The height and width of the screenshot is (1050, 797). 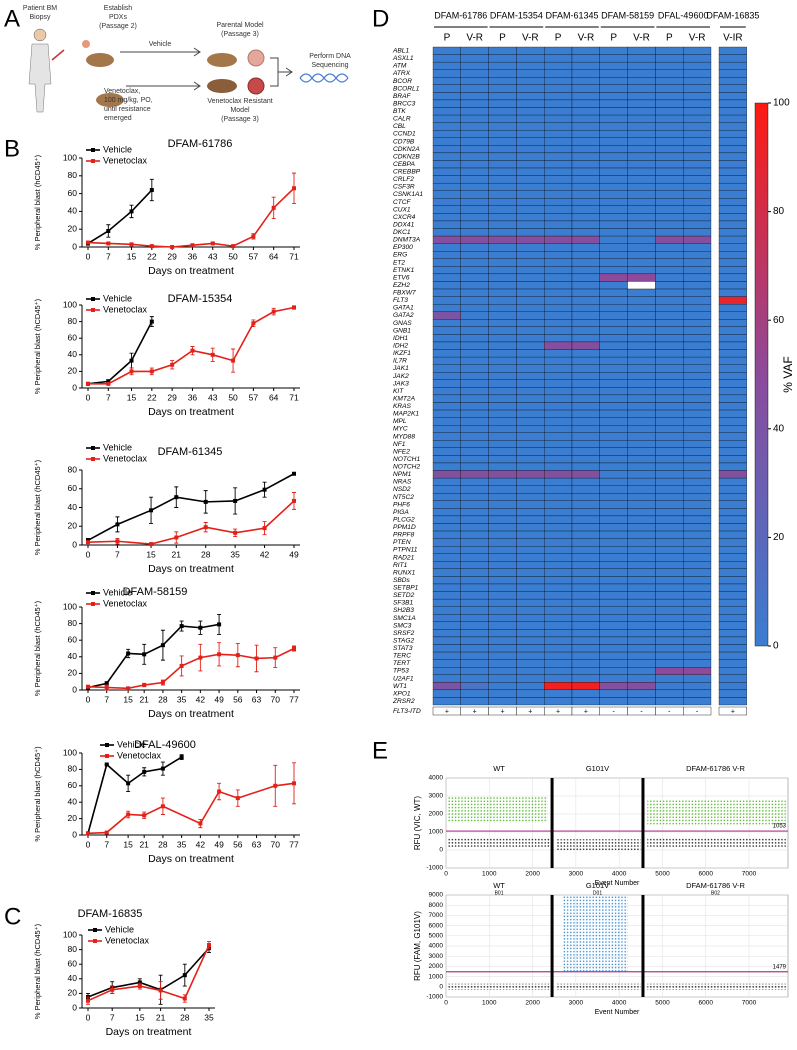 I want to click on y-tick-label: 20, so click(x=73, y=993).